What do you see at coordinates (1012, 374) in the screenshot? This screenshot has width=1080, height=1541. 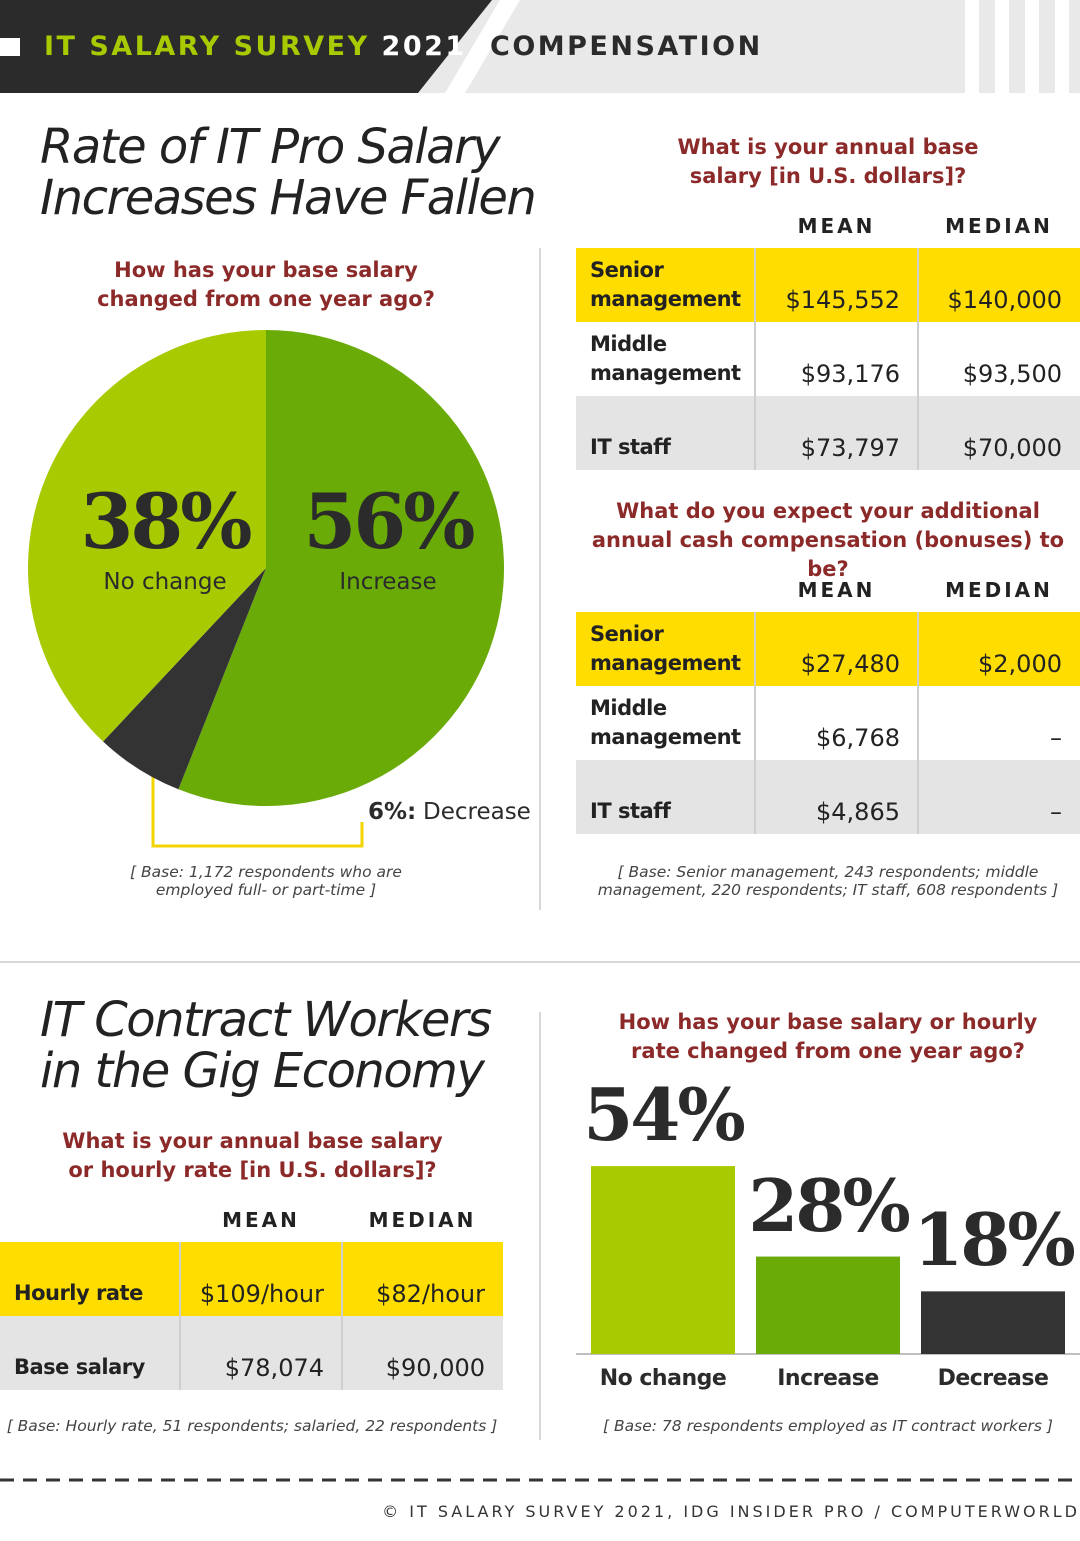 I see `median-value: $93,500` at bounding box center [1012, 374].